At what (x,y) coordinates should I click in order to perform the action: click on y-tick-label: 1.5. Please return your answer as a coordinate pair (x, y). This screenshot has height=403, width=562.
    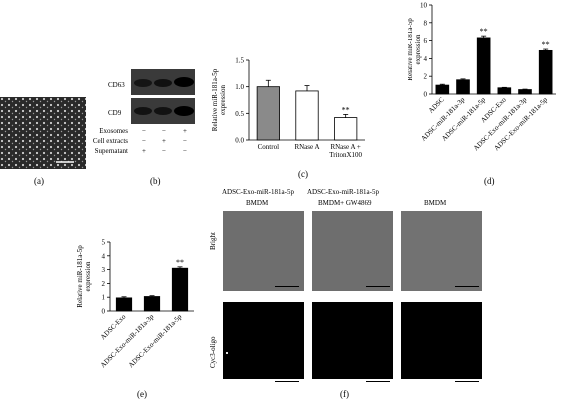
    Looking at the image, I should click on (239, 61).